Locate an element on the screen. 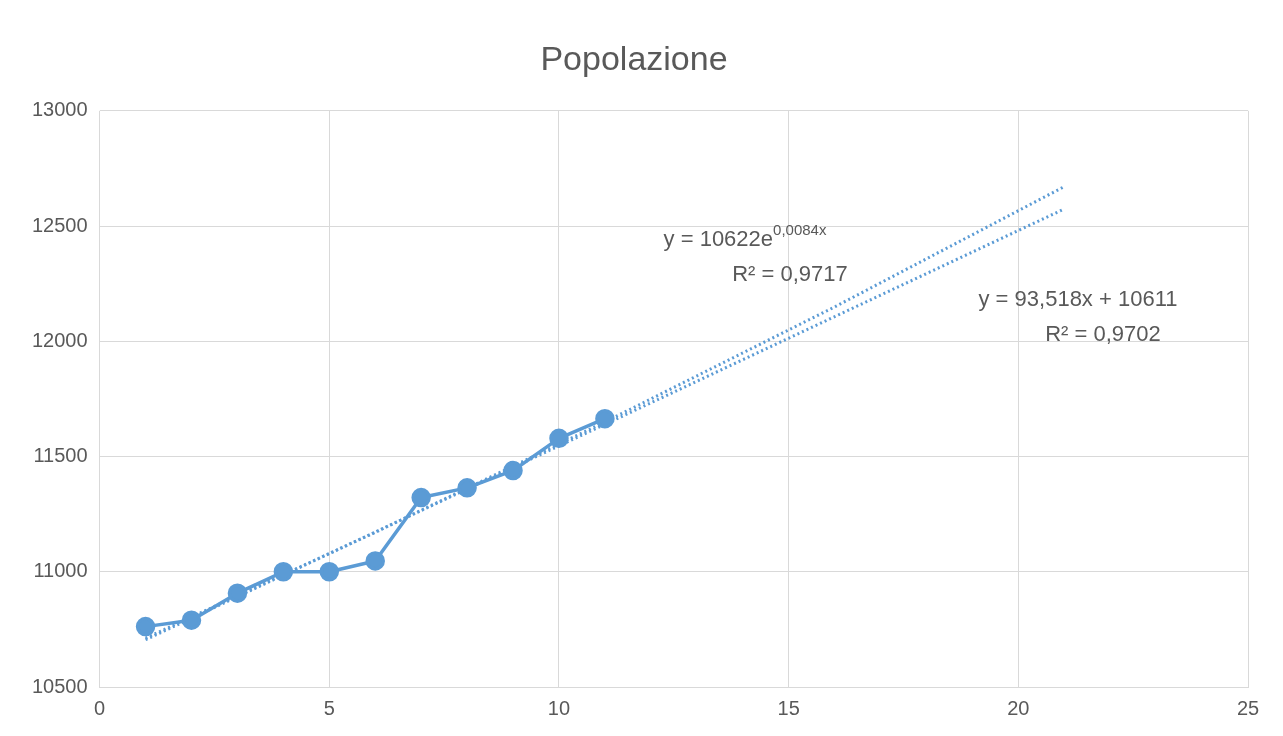 This screenshot has height=736, width=1283. annotation: y = 93,518x + 10611 is located at coordinates (1078, 299).